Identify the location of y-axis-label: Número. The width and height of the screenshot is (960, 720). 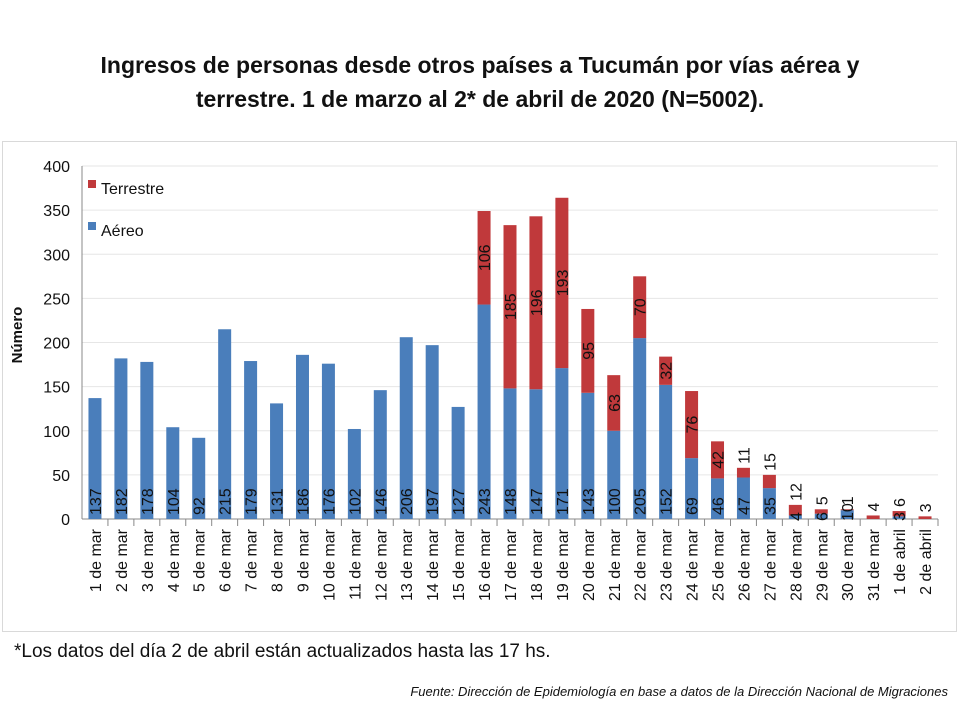
(17, 335).